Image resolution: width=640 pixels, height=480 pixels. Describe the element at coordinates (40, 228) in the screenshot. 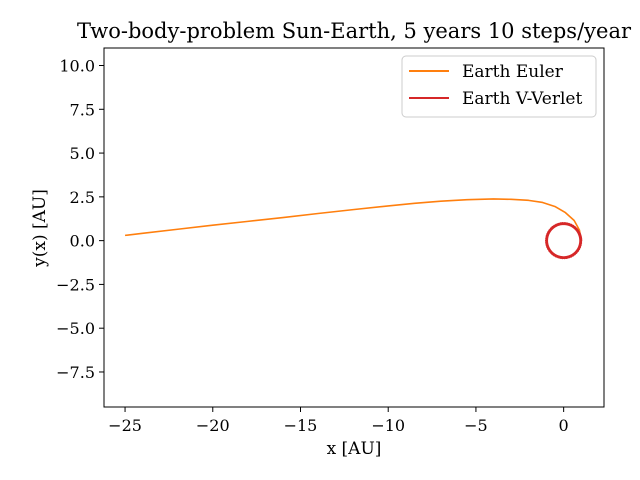

I see `y-axis-label: y(x) [AU]` at that location.